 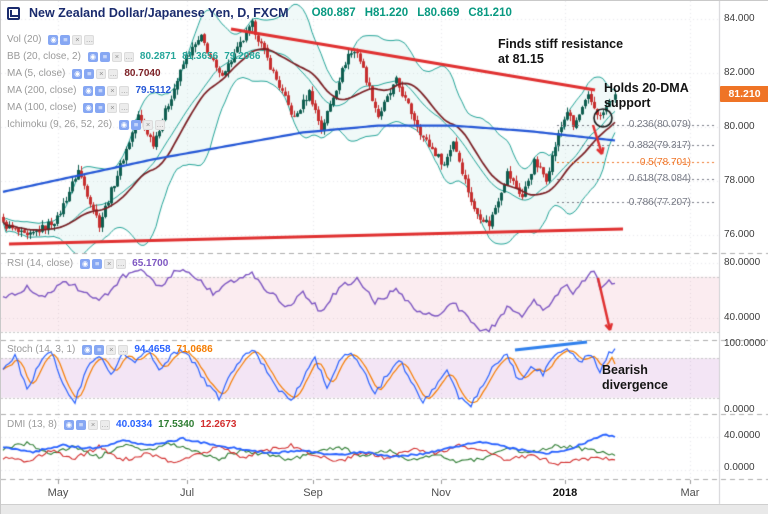 What do you see at coordinates (333, 13) in the screenshot?
I see `ohlc-open: O80.887` at bounding box center [333, 13].